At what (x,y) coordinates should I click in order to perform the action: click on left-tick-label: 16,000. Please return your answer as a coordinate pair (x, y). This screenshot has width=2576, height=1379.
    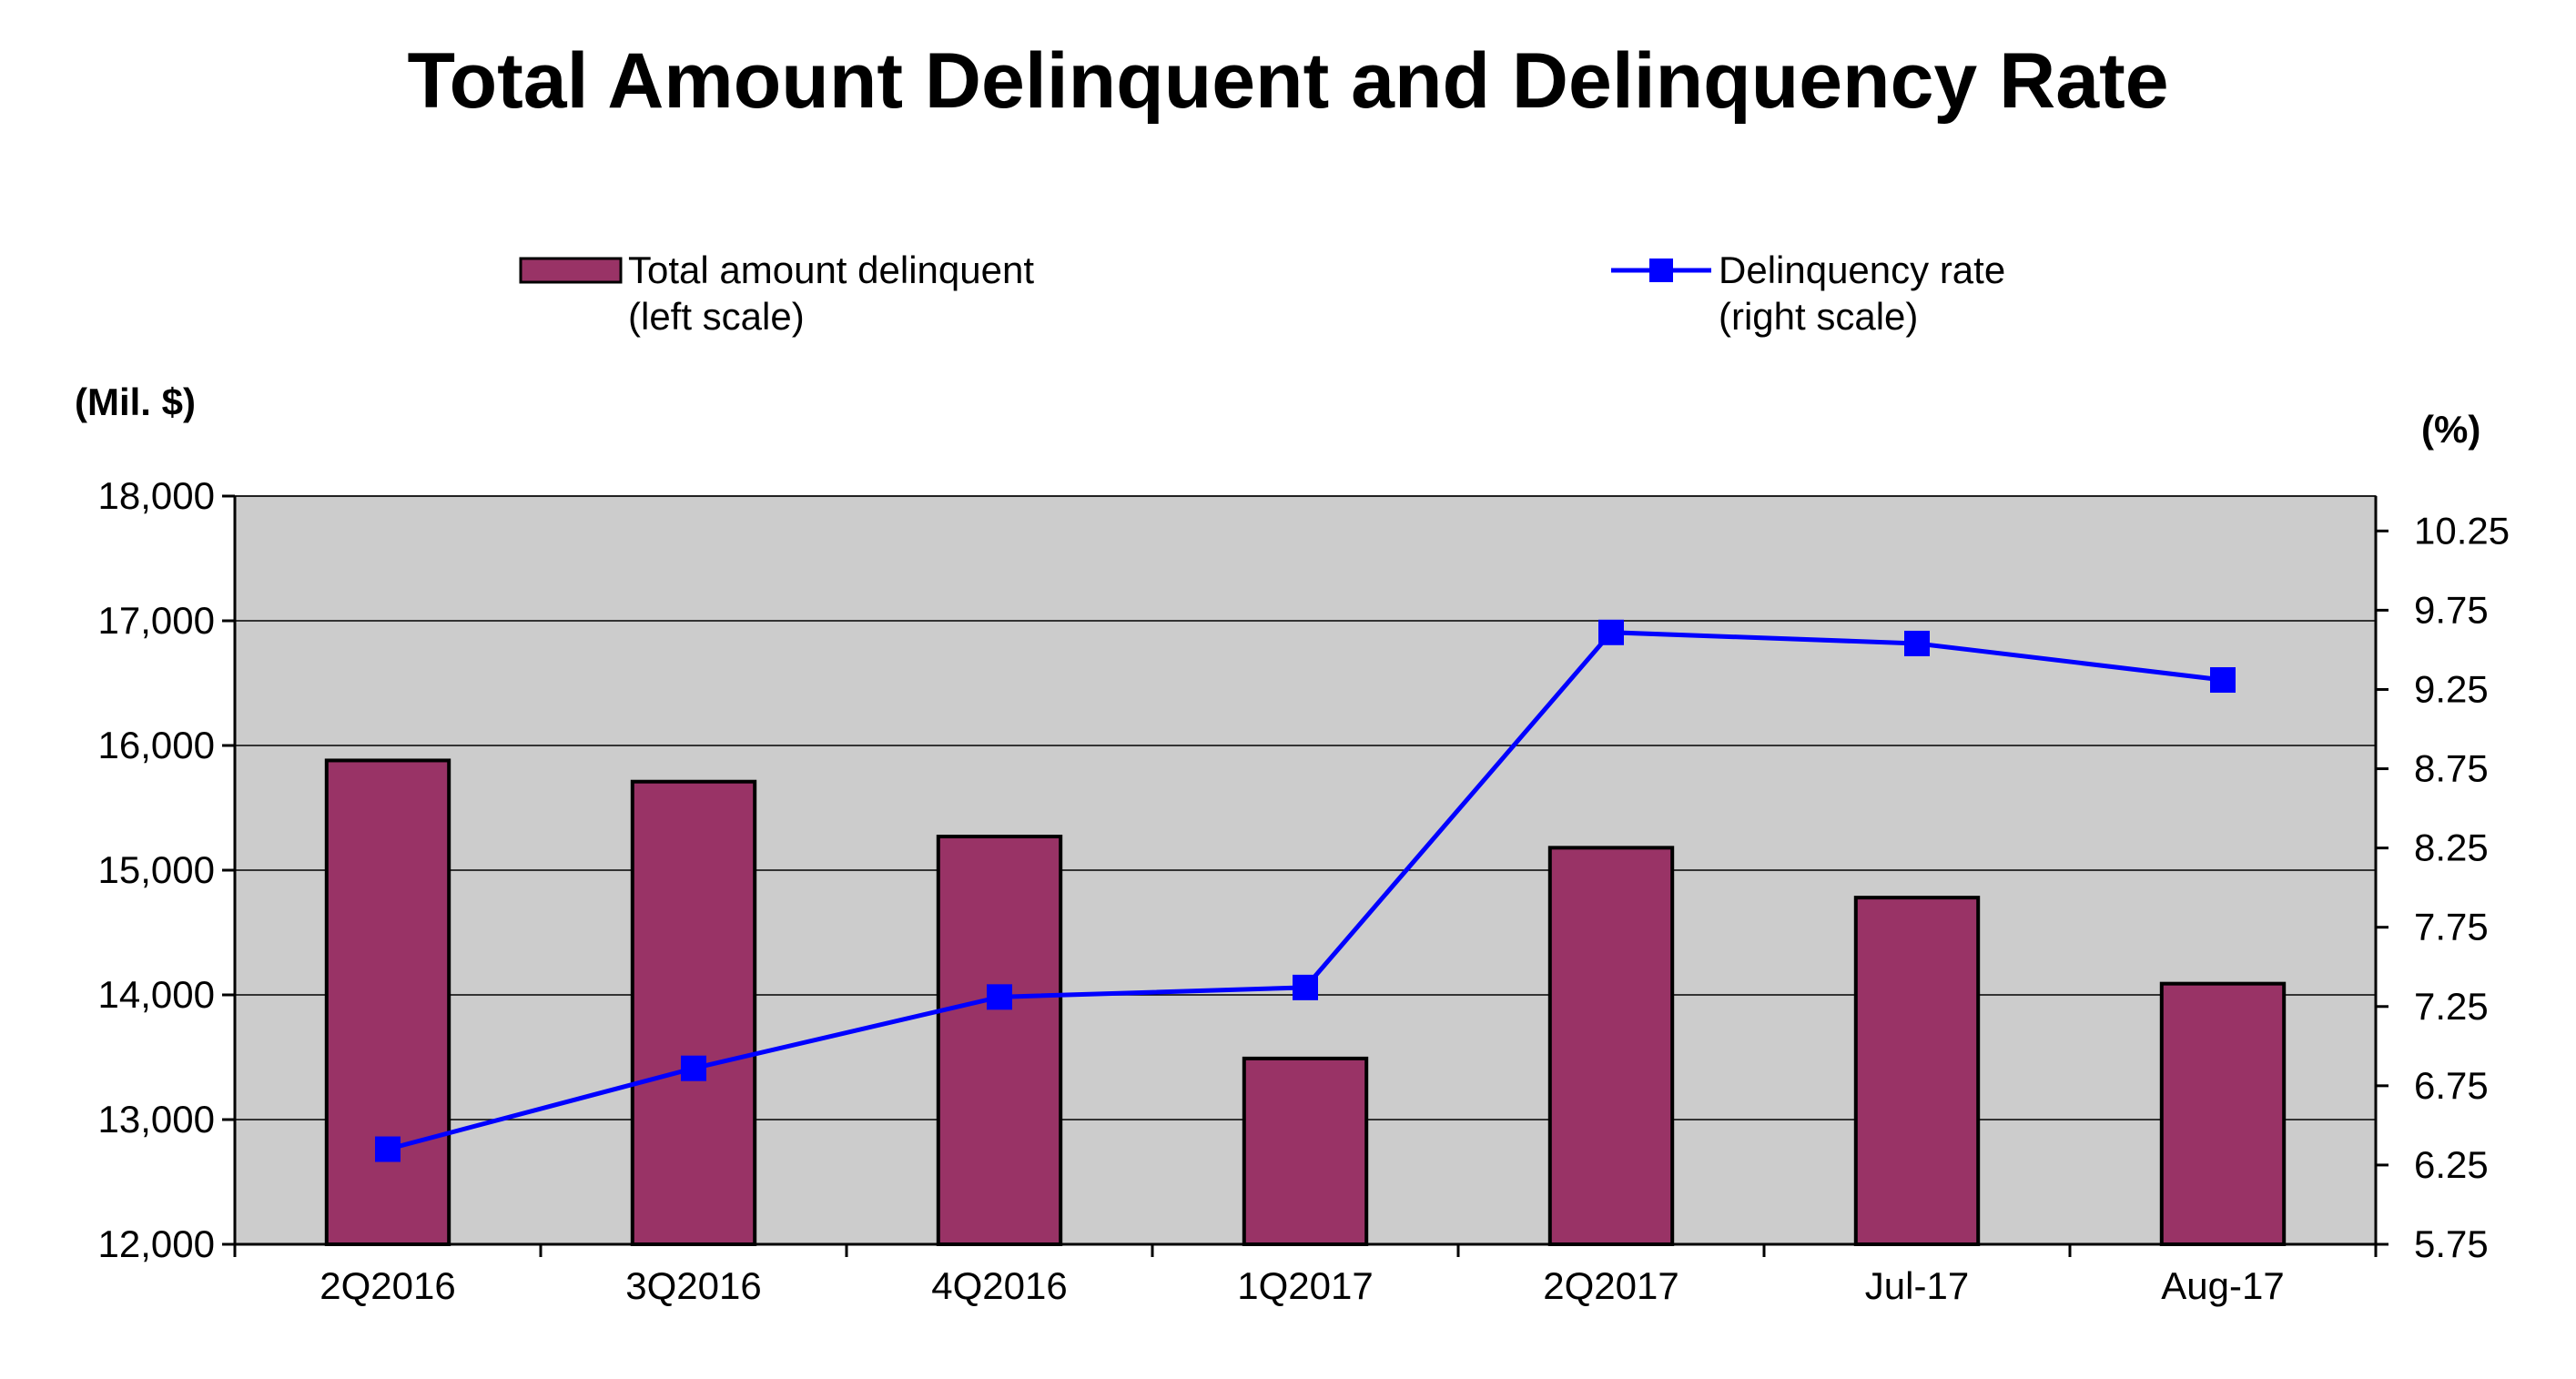
    Looking at the image, I should click on (156, 745).